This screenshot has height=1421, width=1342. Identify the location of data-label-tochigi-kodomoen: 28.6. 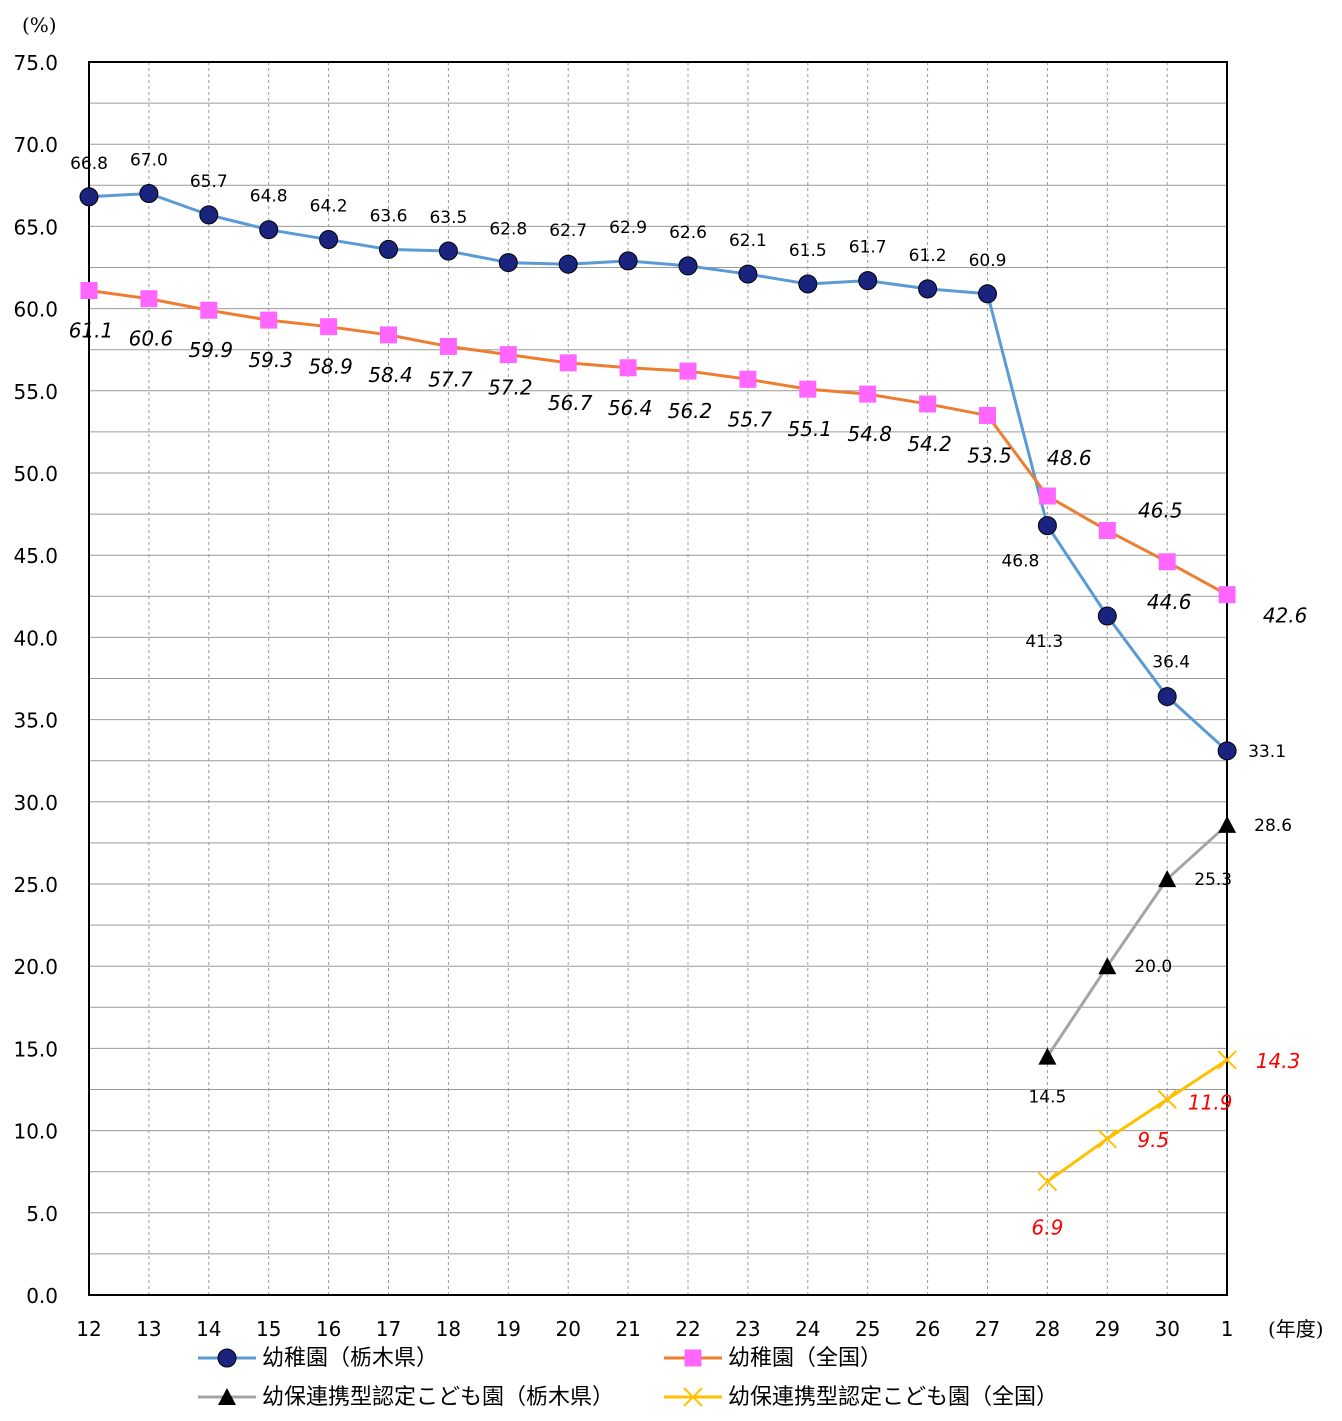
(1273, 826).